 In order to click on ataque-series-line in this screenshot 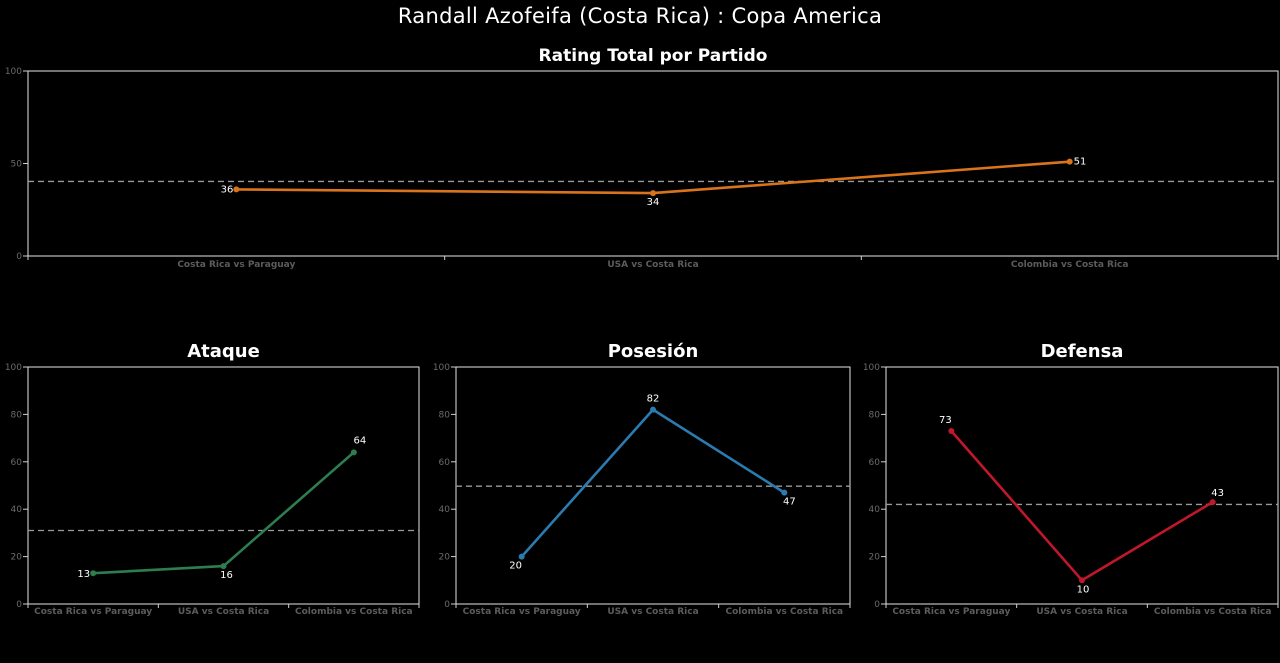, I will do `click(224, 513)`.